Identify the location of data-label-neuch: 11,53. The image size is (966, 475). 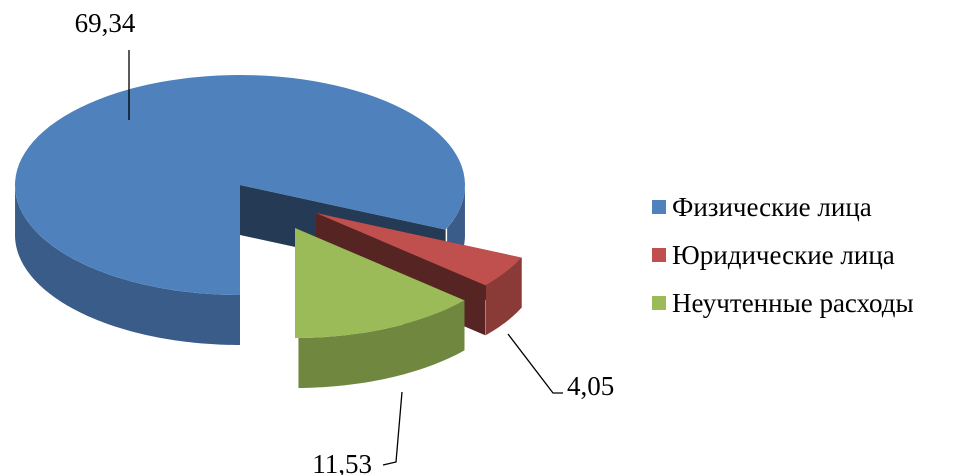
(342, 462).